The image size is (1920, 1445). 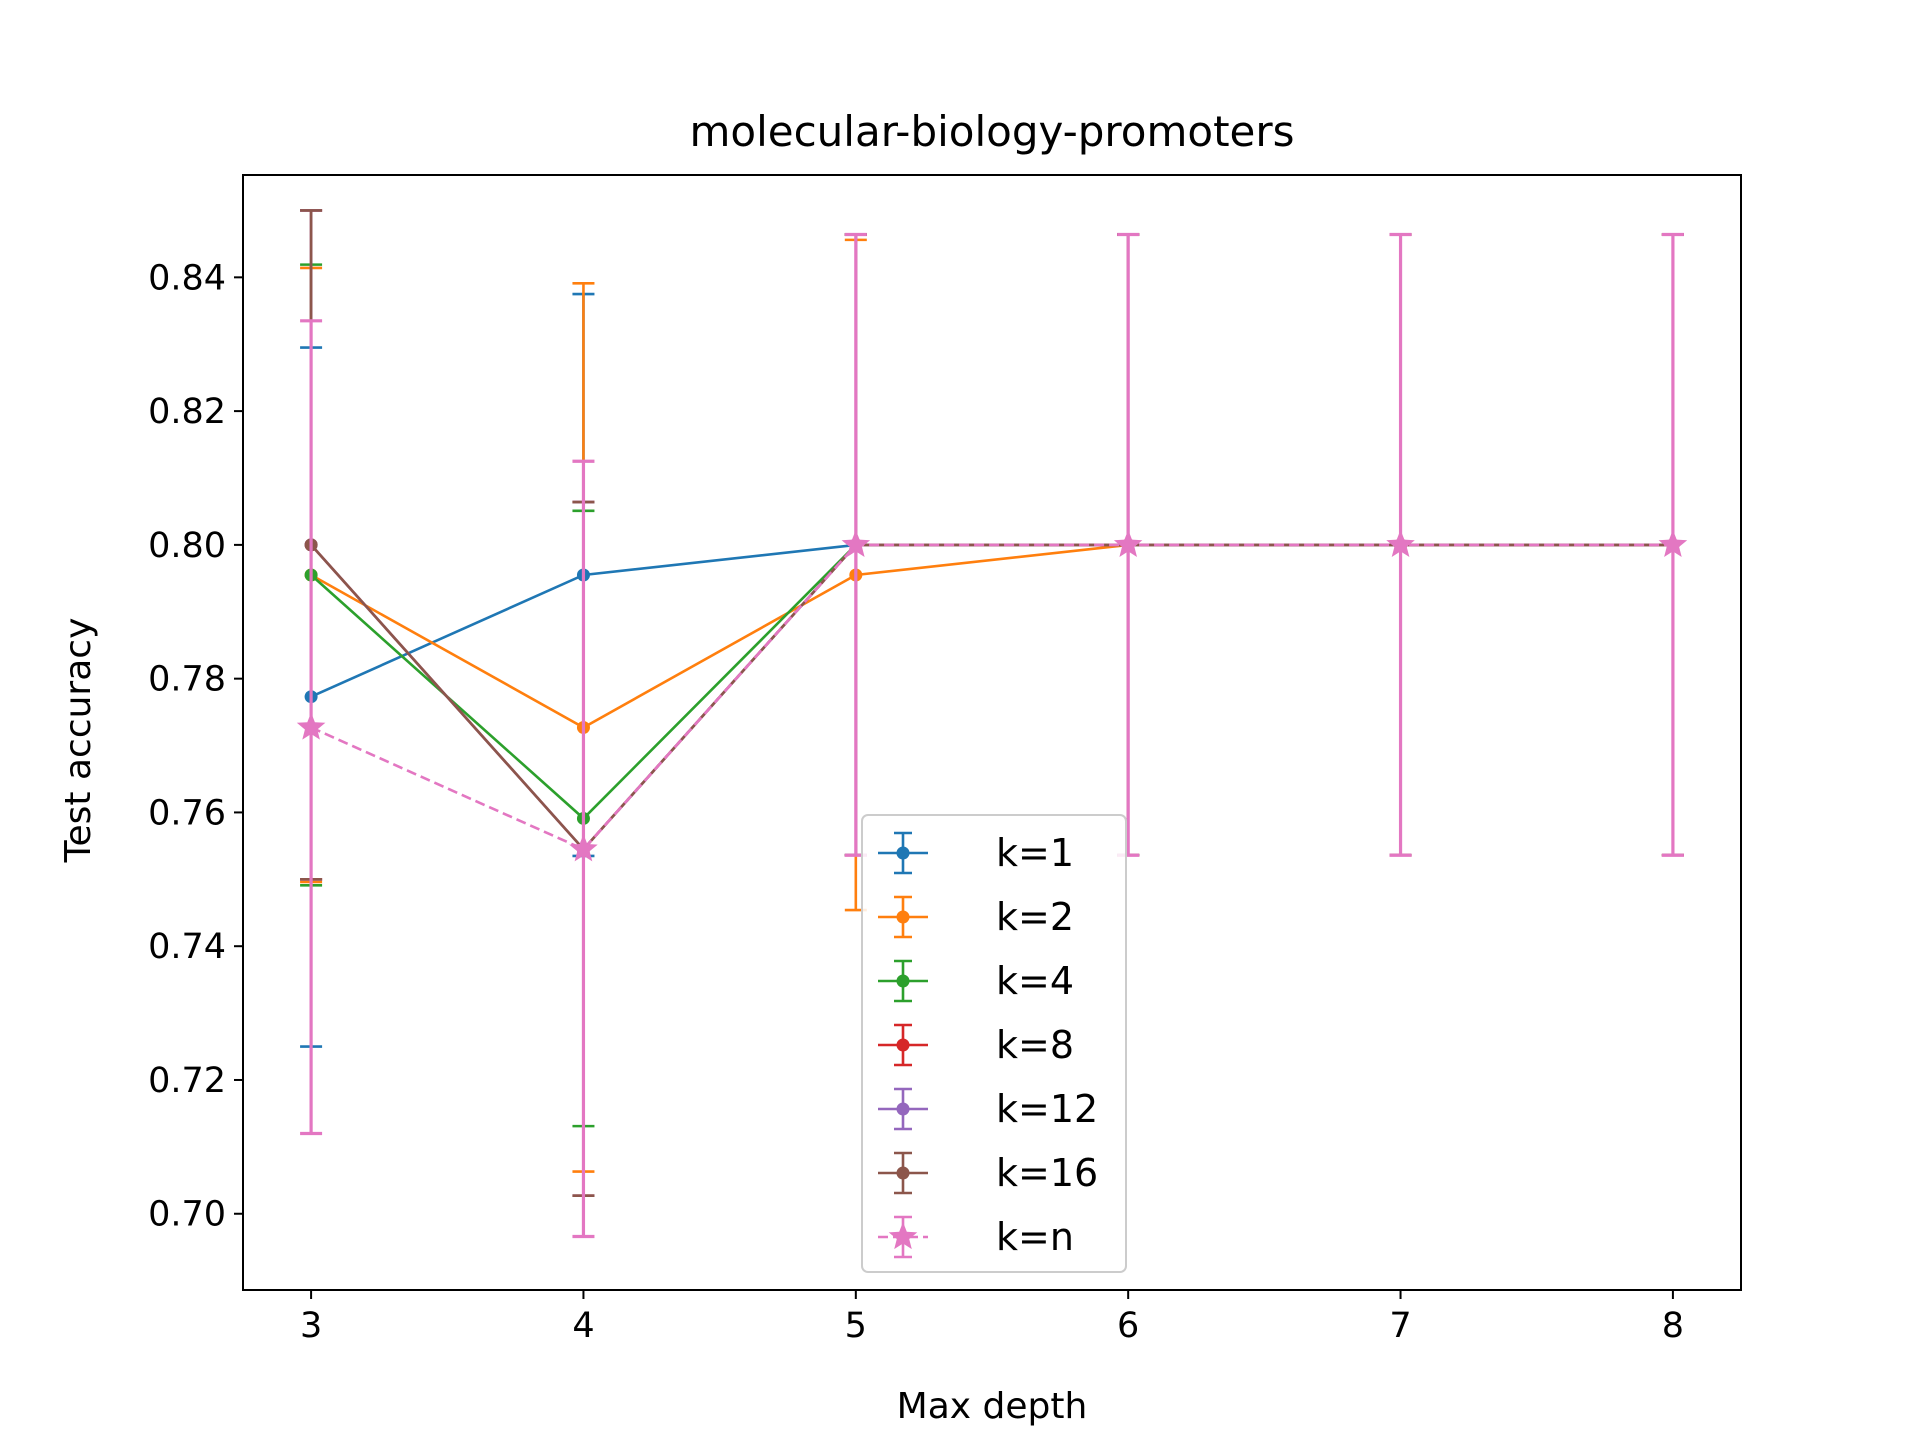 I want to click on y-tick-label: 0.84, so click(x=187, y=278).